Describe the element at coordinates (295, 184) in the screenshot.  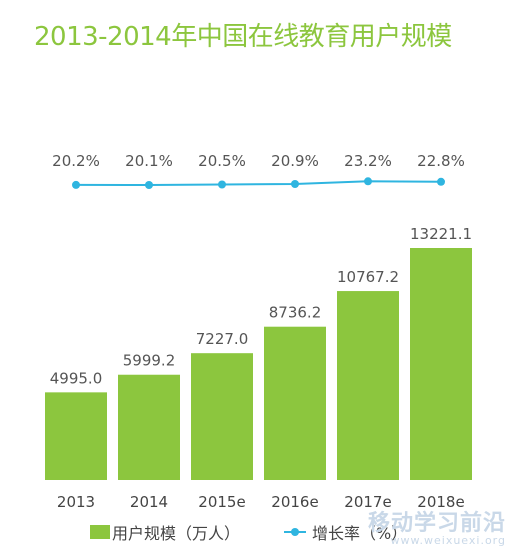
I see `growth-point-2016e` at that location.